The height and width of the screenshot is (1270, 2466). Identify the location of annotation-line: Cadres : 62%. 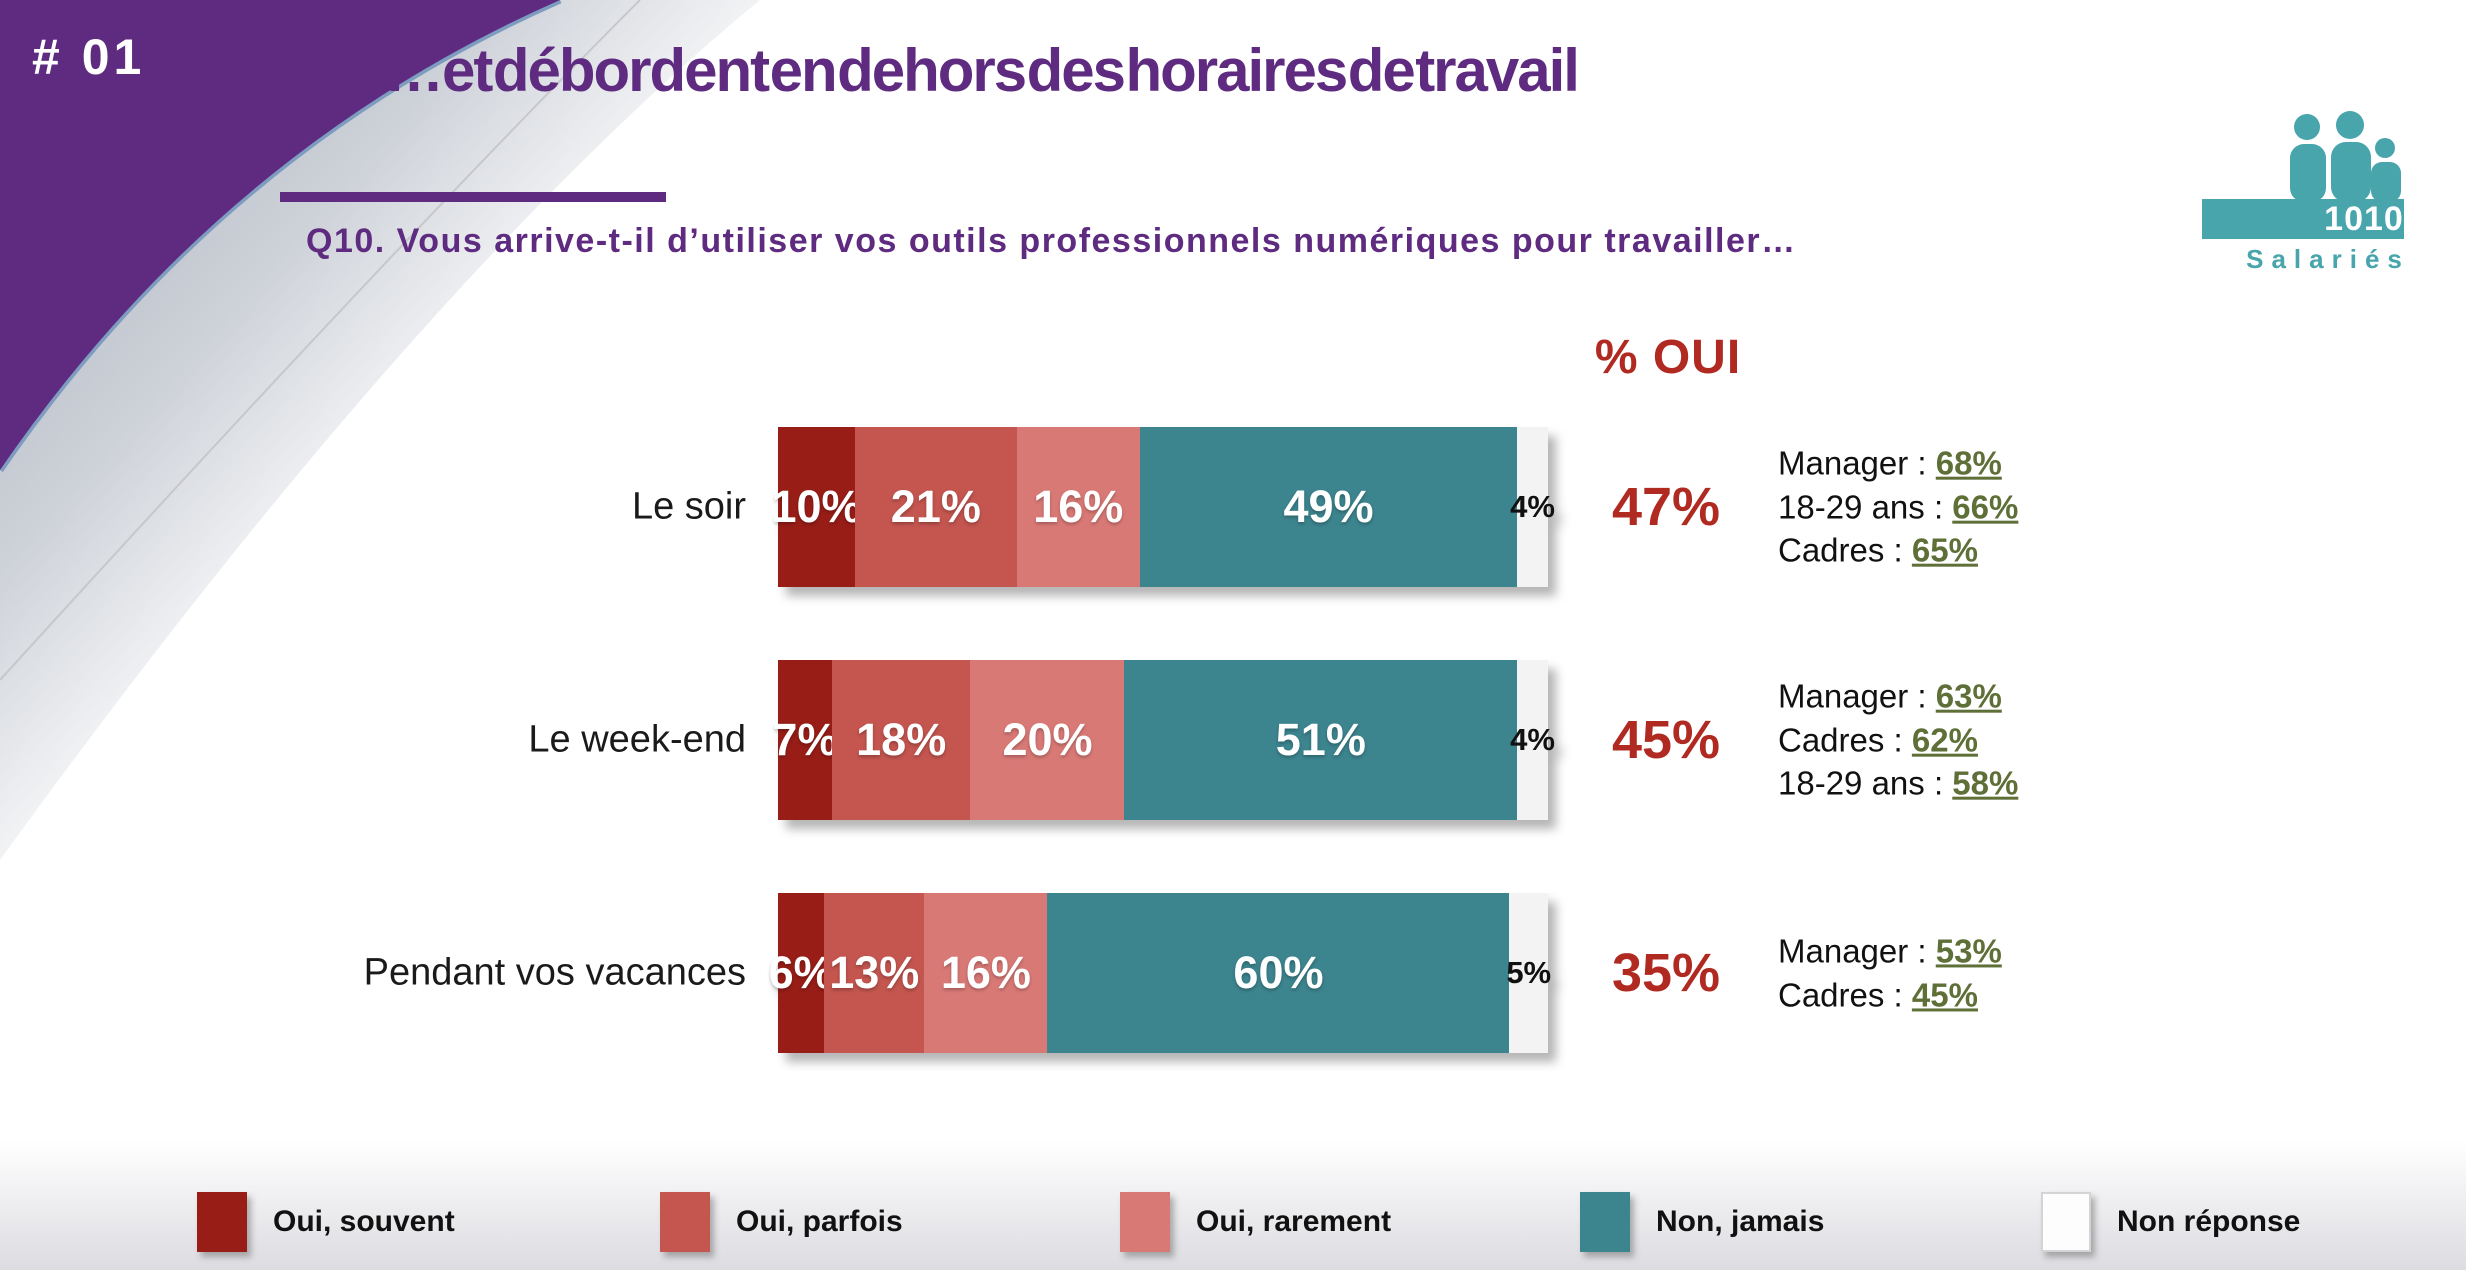
(1898, 740).